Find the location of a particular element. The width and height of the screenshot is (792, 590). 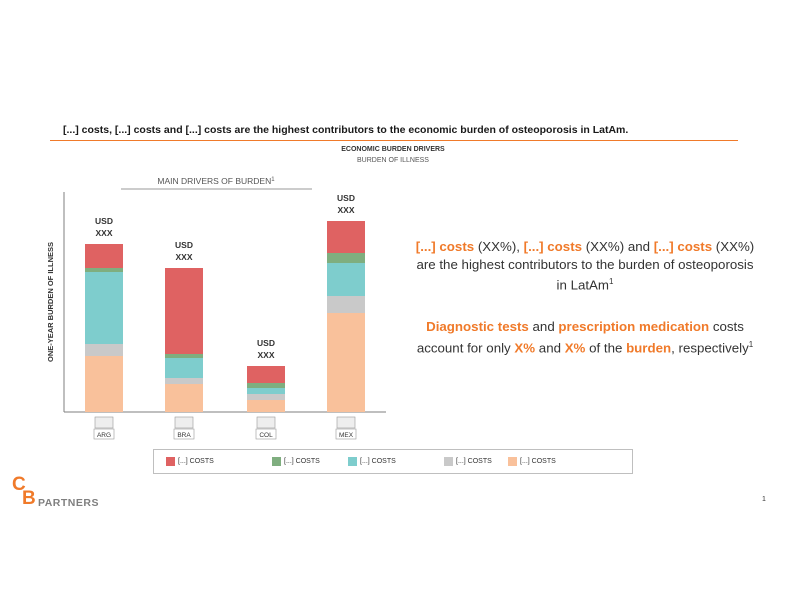

tick-label-col: COL is located at coordinates (266, 435).